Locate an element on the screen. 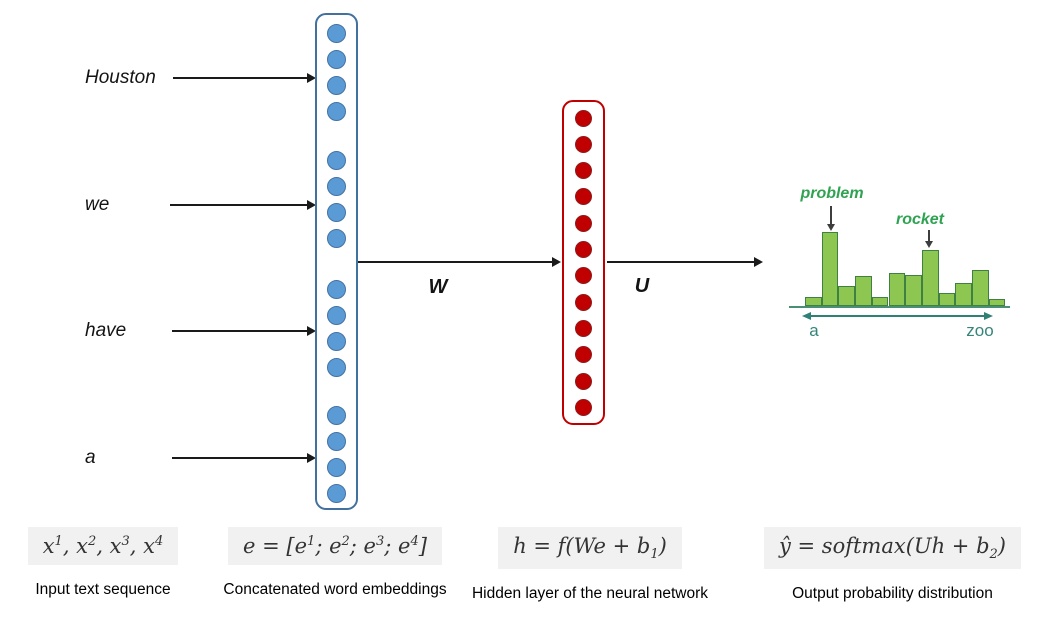 This screenshot has height=620, width=1056. embedding-layer-box is located at coordinates (336, 261).